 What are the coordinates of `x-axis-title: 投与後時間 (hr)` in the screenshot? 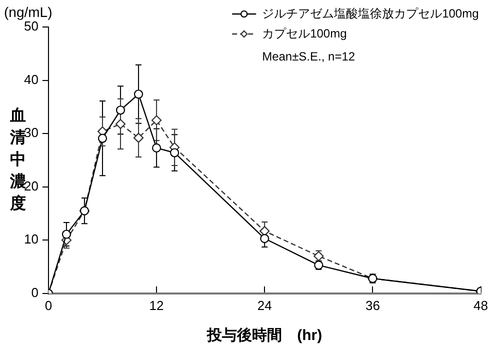 It's located at (264, 335).